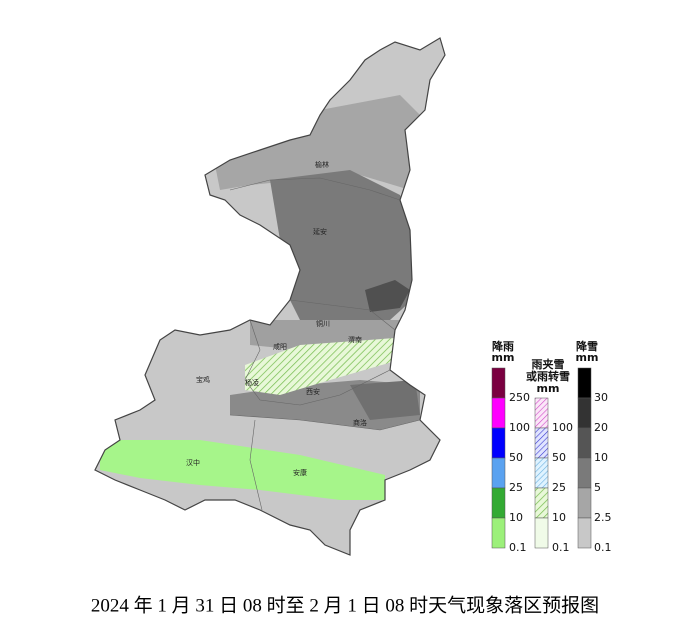 The width and height of the screenshot is (690, 638). What do you see at coordinates (323, 323) in the screenshot?
I see `city-label: 铜川` at bounding box center [323, 323].